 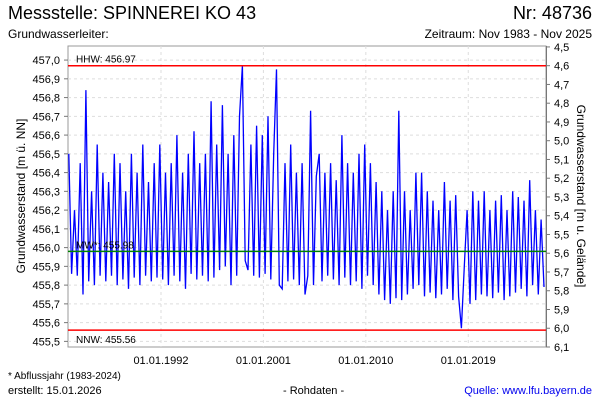 I want to click on y-tick-label-right: 5,1, so click(x=561, y=160).